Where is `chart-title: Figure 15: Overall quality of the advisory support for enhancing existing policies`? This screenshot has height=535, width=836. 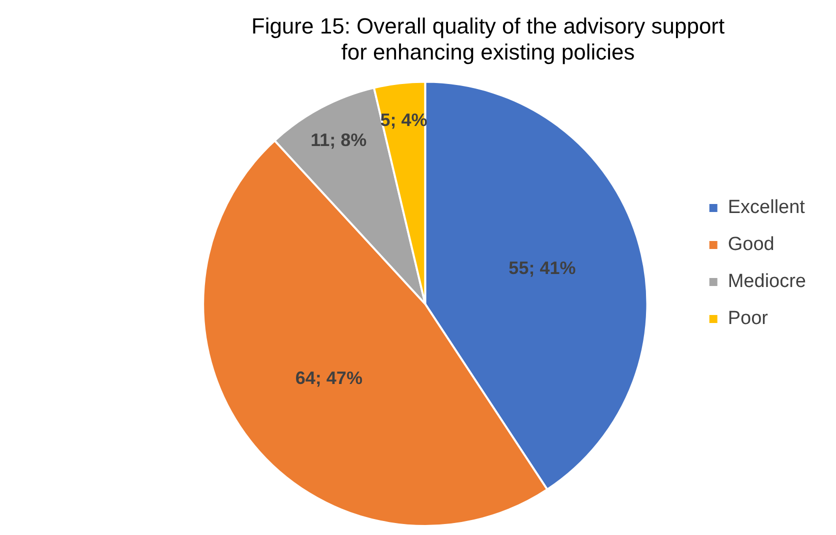 chart-title: Figure 15: Overall quality of the advisory support for enhancing existing policies is located at coordinates (488, 39).